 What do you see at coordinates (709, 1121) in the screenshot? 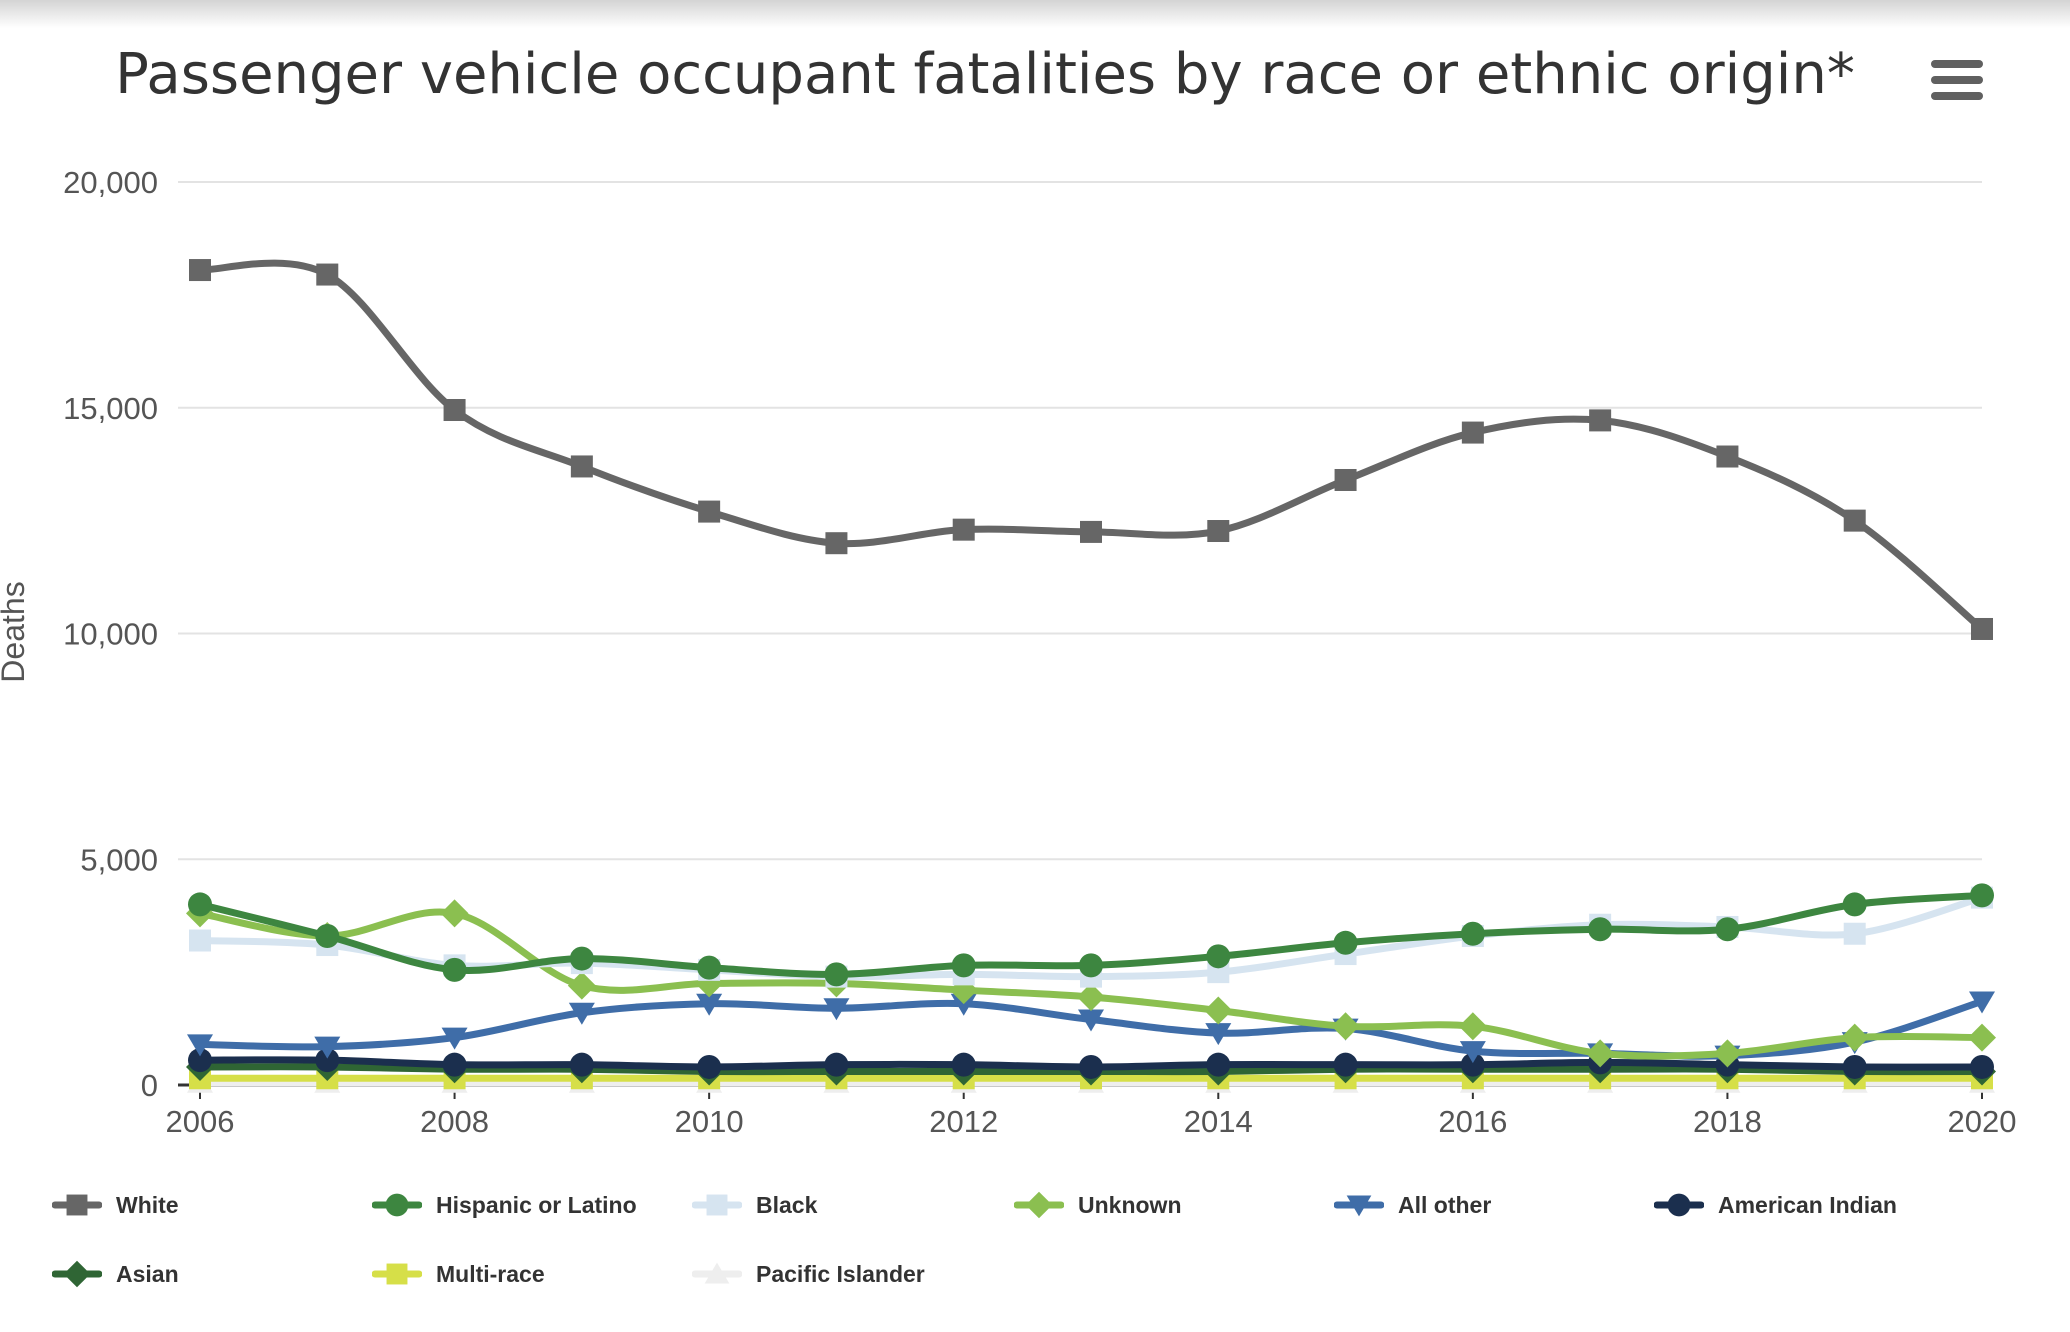
I see `x-tick-label: 2010` at bounding box center [709, 1121].